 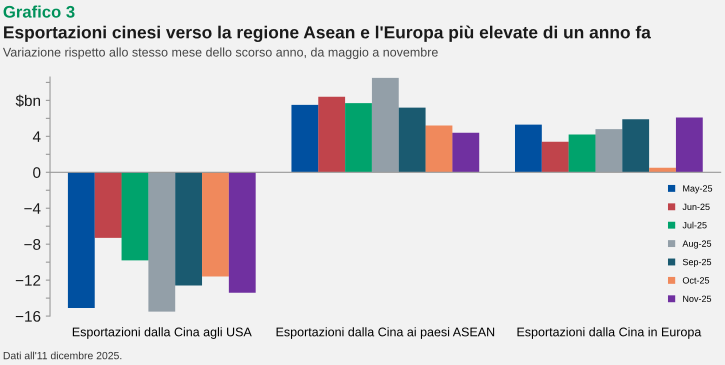 What do you see at coordinates (385, 333) in the screenshot?
I see `x-tick-label: Esportazioni dalla Cina ai paesi ASEAN` at bounding box center [385, 333].